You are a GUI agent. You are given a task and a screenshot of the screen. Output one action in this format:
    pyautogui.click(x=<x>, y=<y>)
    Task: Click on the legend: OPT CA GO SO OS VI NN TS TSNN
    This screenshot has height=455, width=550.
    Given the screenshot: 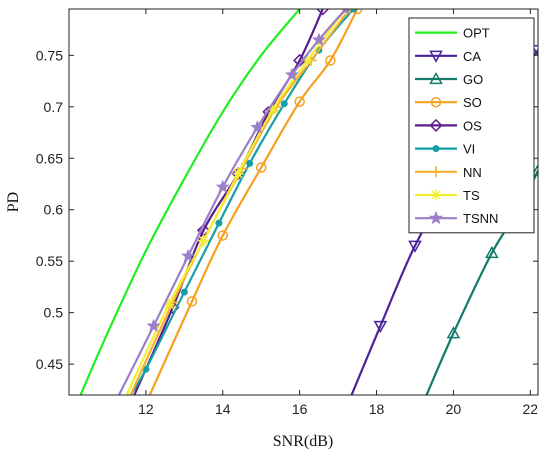 What is the action you would take?
    pyautogui.click(x=471, y=125)
    